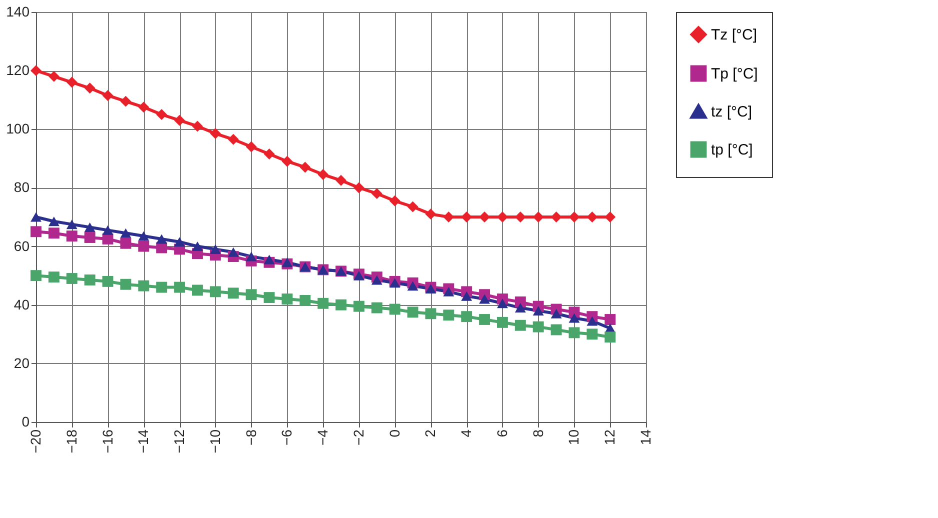 The height and width of the screenshot is (518, 938). I want to click on y-tick-label: 20, so click(22, 362).